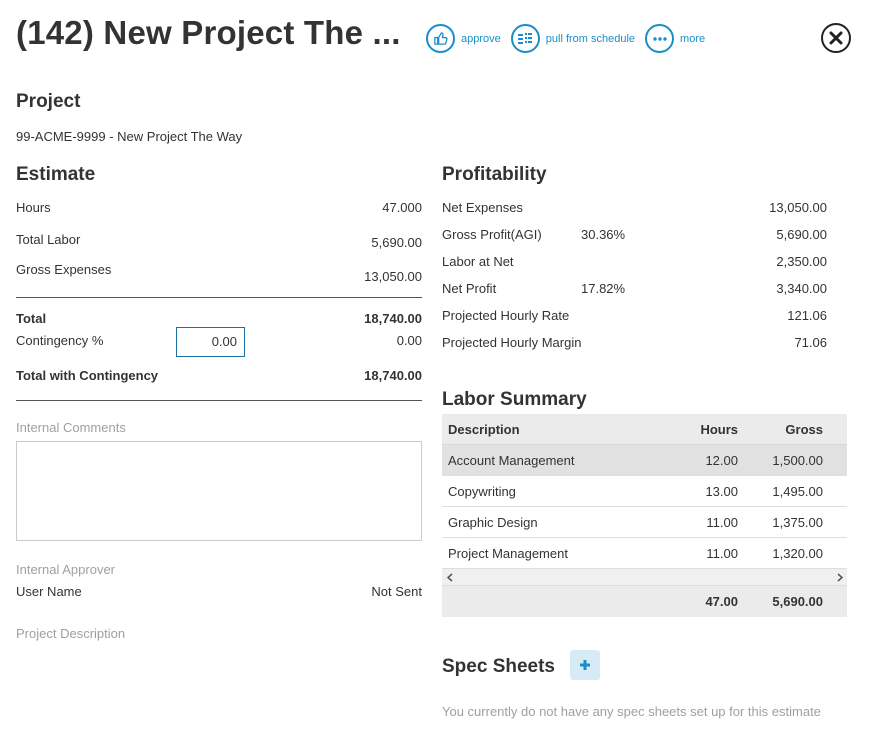 This screenshot has width=869, height=739. I want to click on prof-value: 3,340.00, so click(801, 288).